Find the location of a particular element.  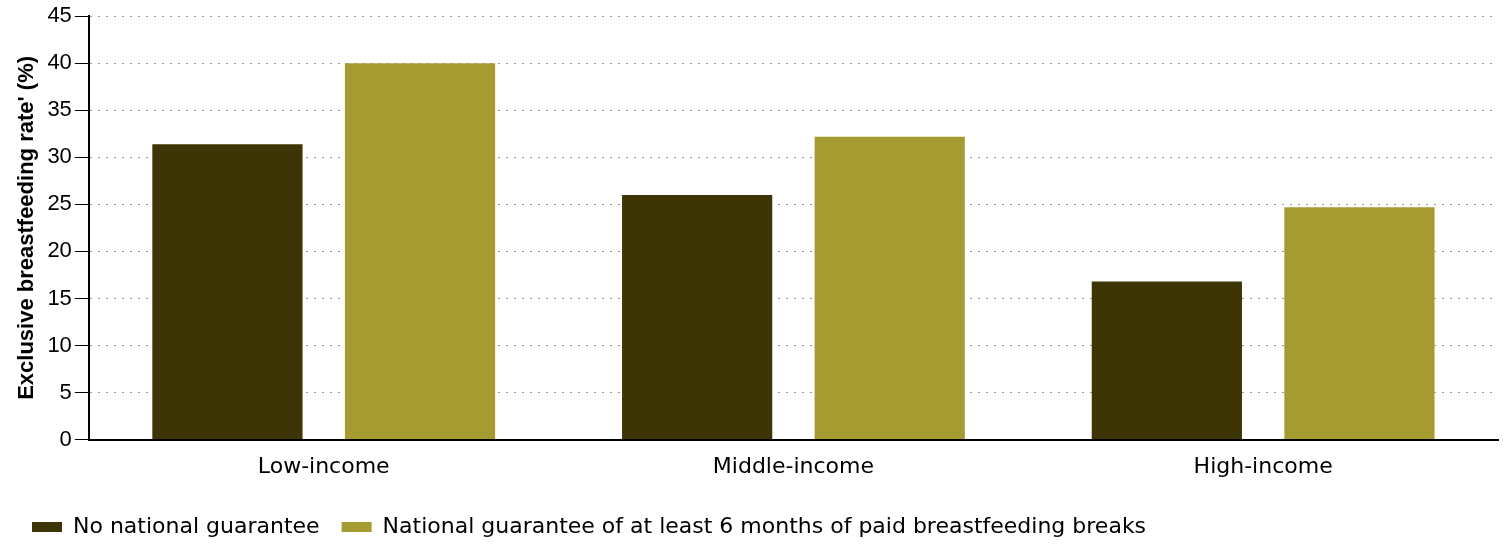

y-tick-label: 10 is located at coordinates (59, 344).